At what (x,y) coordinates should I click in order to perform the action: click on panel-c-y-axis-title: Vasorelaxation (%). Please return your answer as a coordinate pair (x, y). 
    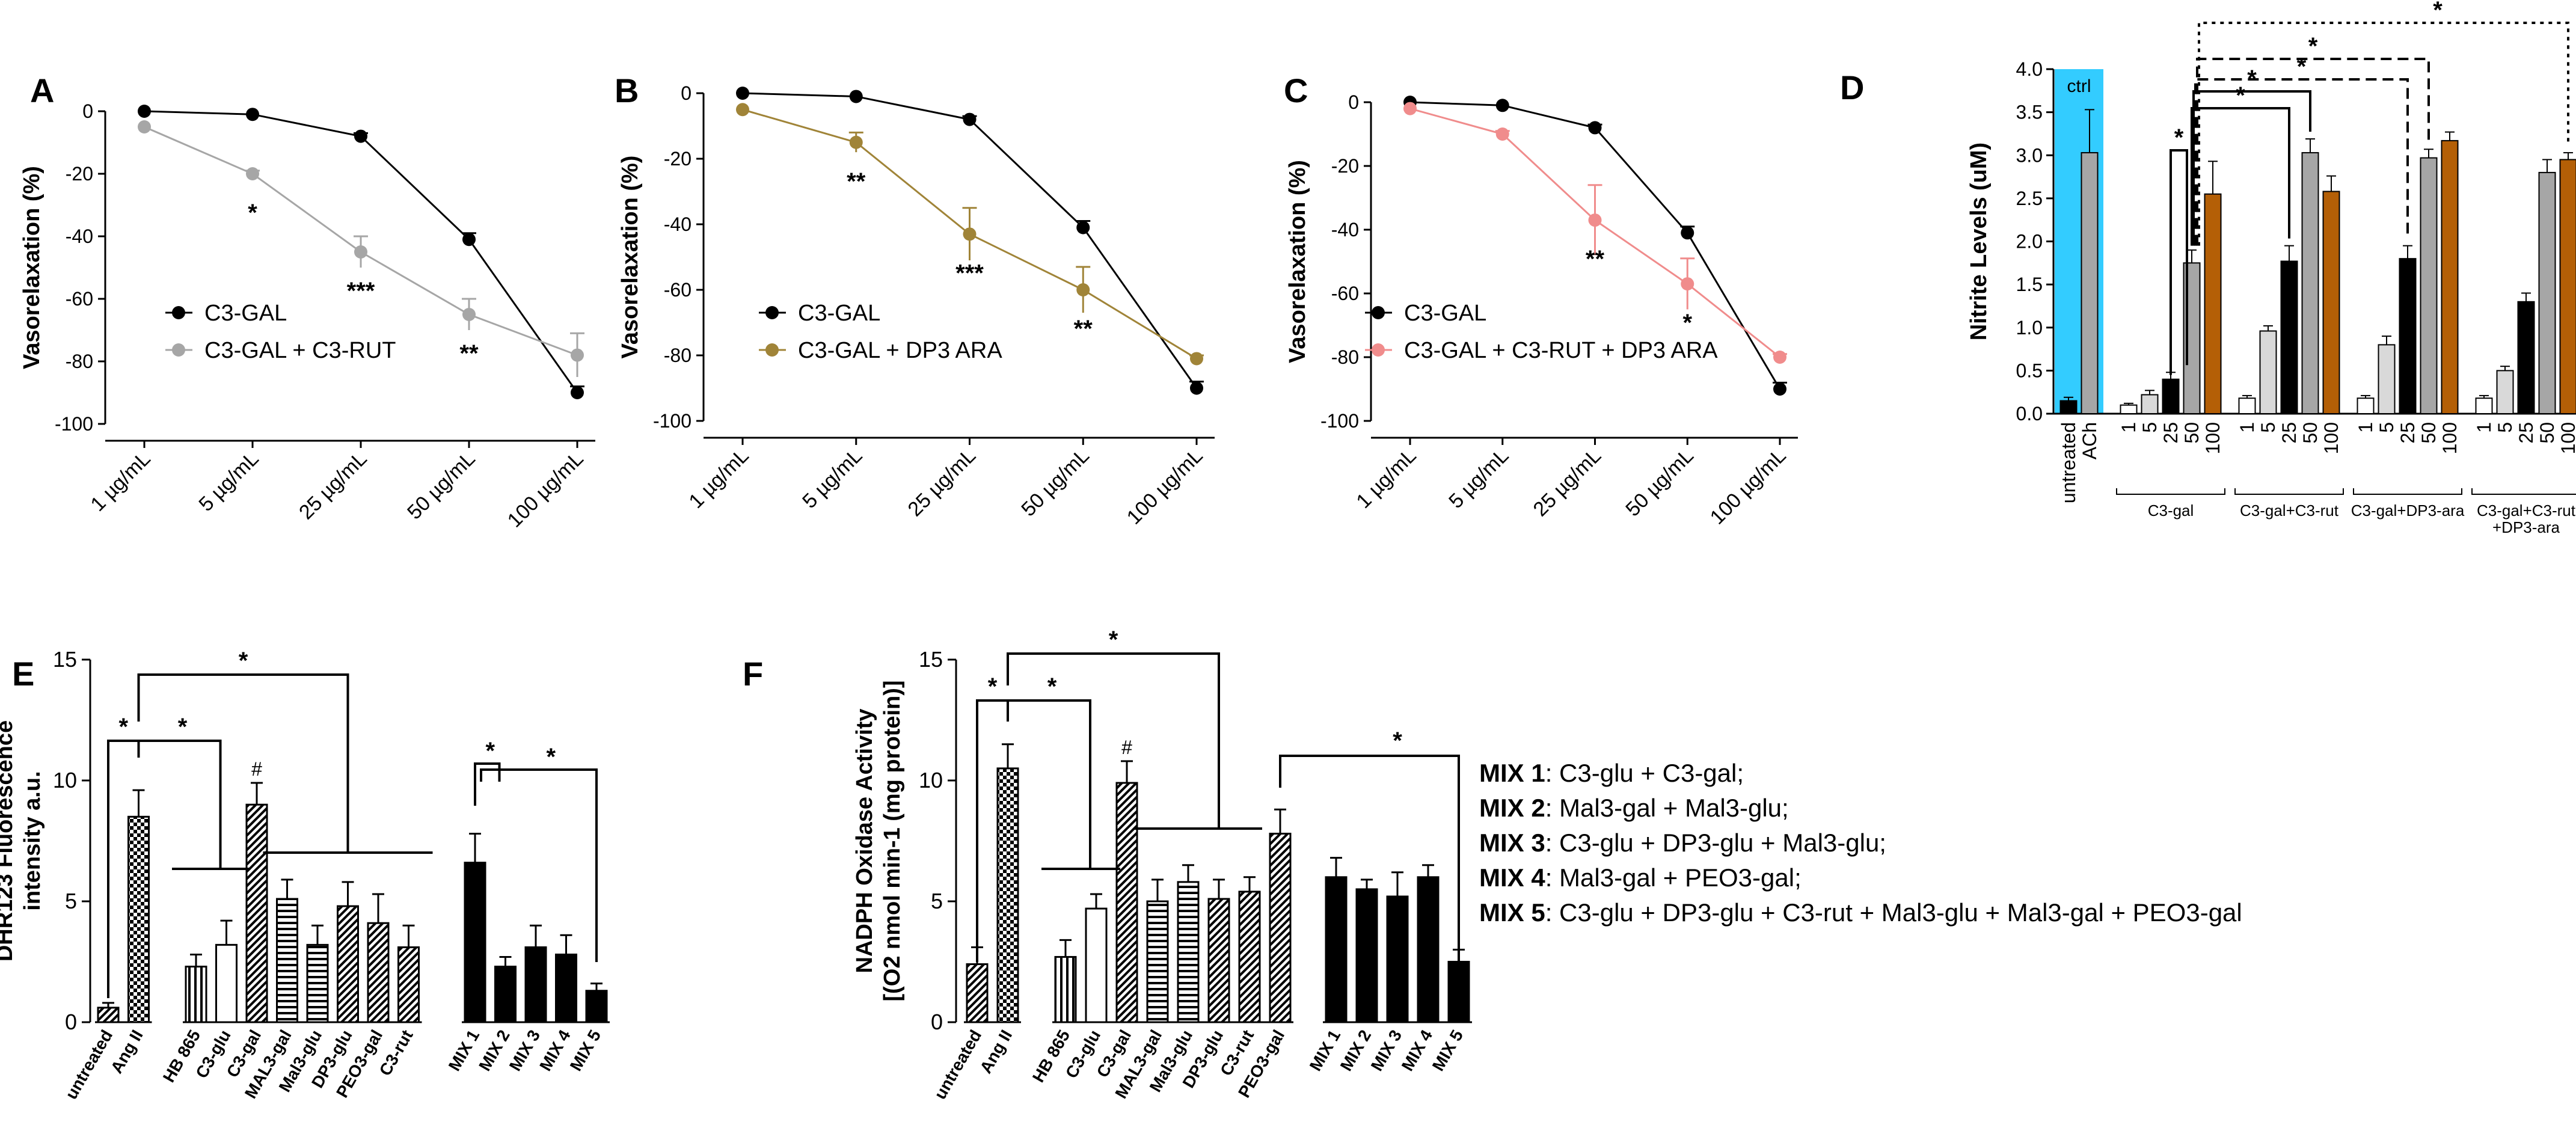
    Looking at the image, I should click on (1297, 261).